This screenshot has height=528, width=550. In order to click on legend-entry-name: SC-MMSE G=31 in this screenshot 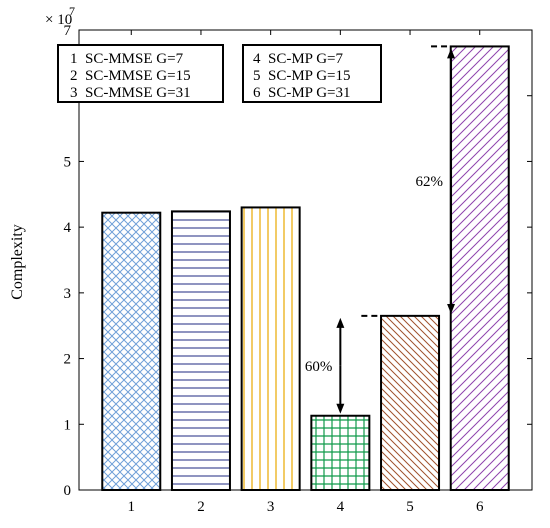, I will do `click(138, 93)`.